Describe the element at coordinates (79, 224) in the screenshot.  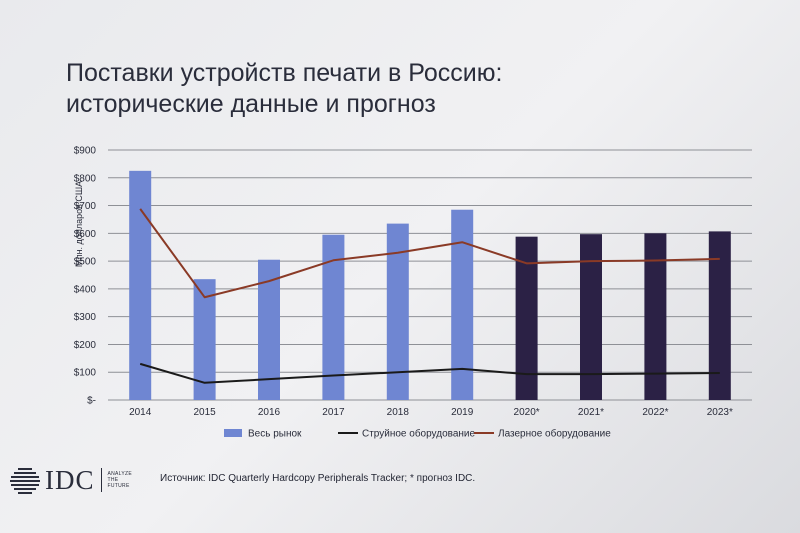
I see `y-axis-label: Млн. долларов США` at that location.